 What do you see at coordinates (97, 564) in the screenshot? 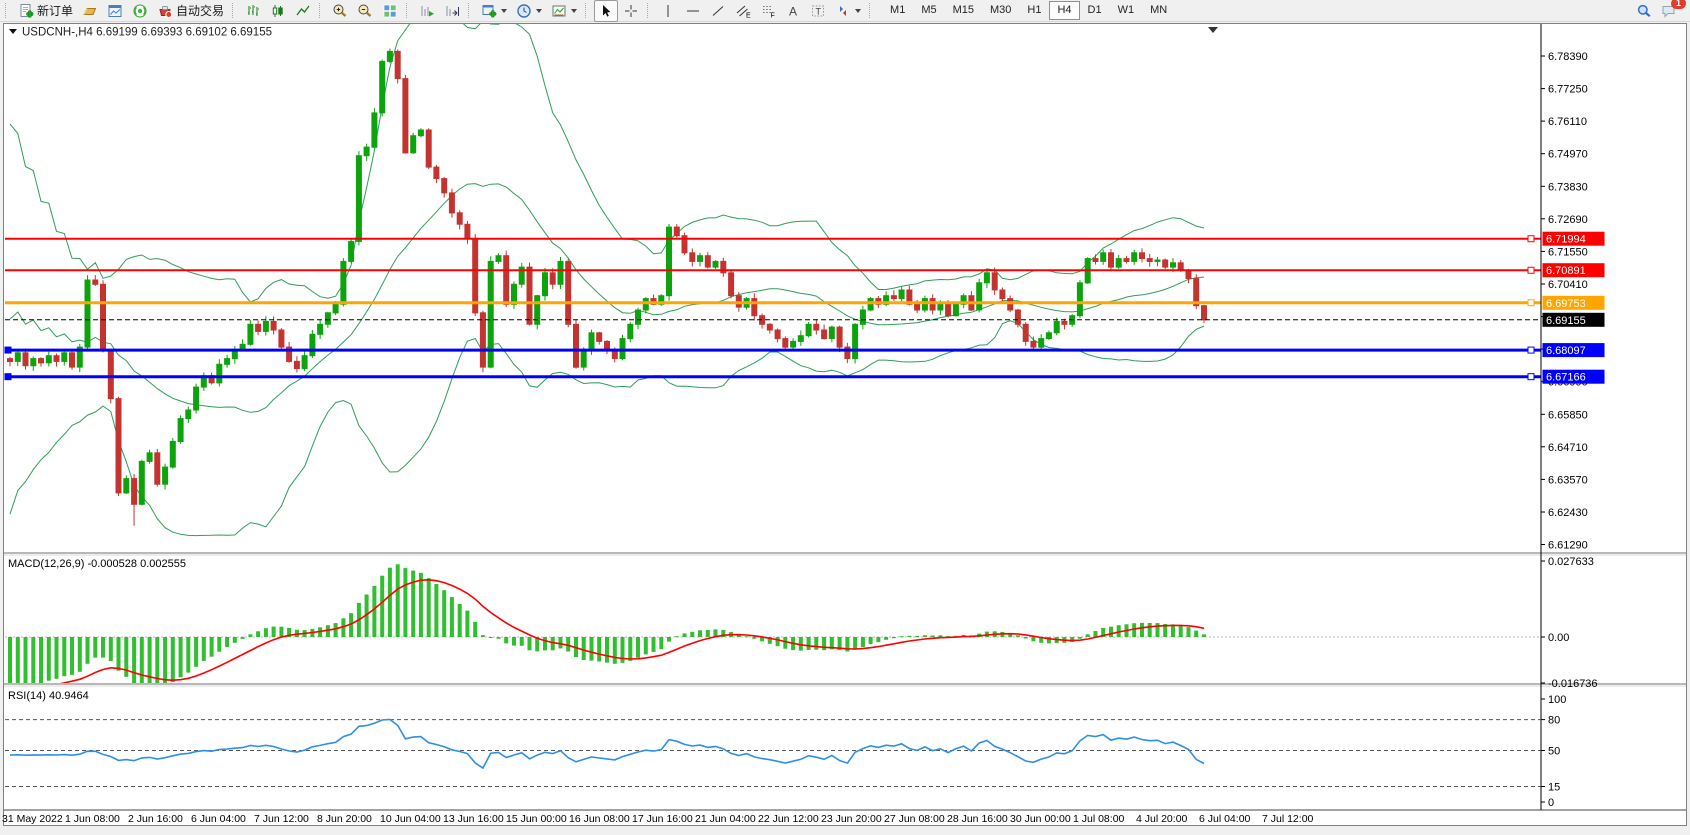
I see `macd-label: MACD(12,26,9) -0.000528 0.002555` at bounding box center [97, 564].